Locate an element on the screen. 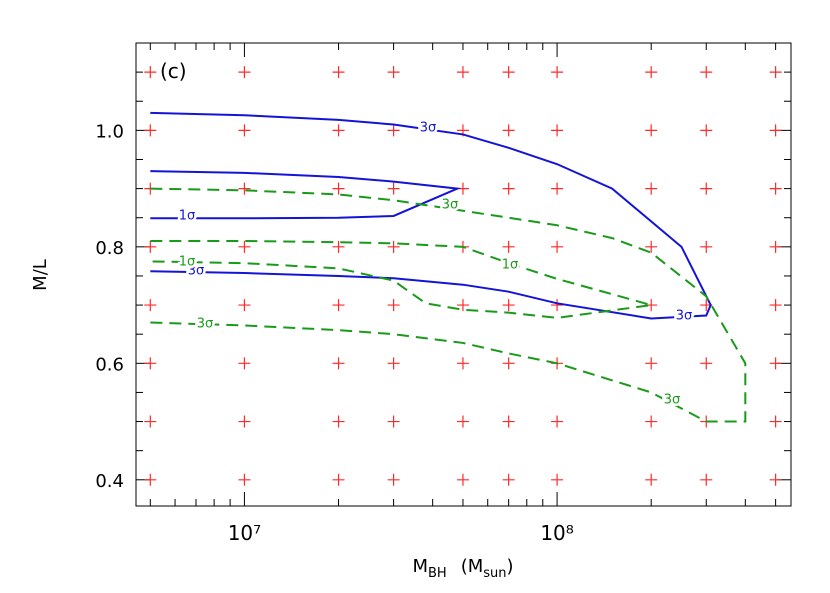  panel-label: (c) is located at coordinates (173, 71).